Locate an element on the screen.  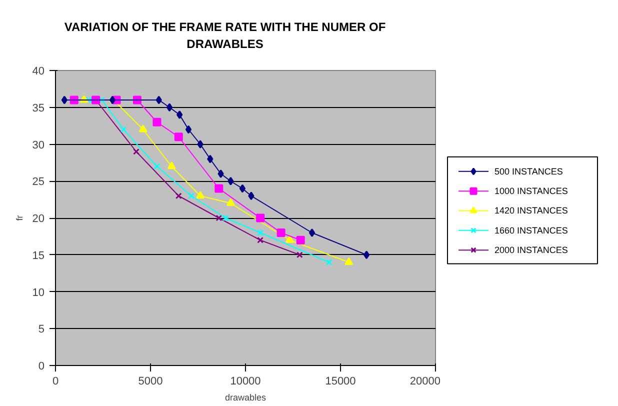
x-tick-label: 5000 is located at coordinates (150, 382).